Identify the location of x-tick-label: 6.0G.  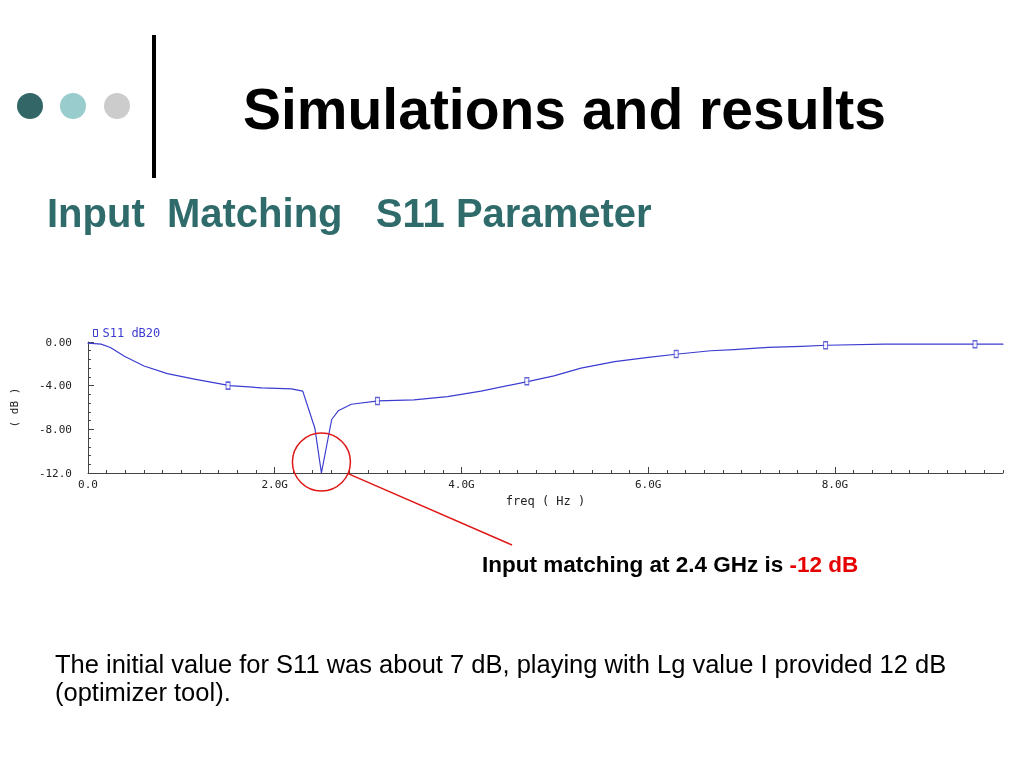
(648, 484).